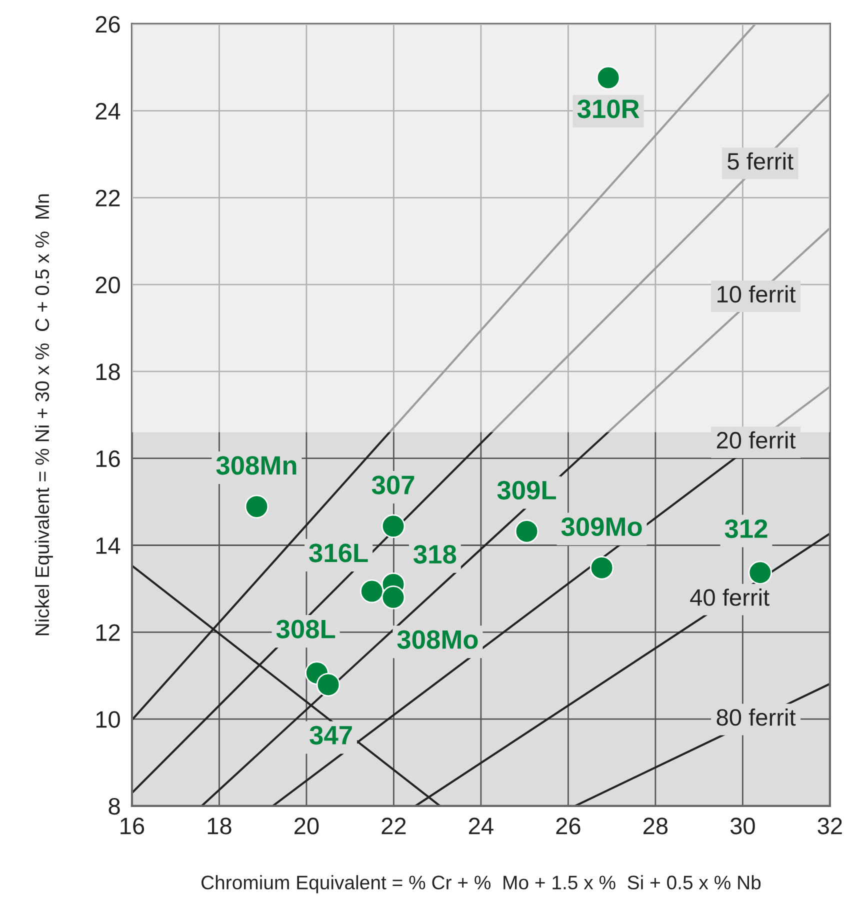 This screenshot has height=920, width=846. I want to click on x-axis-title: Chromium Equivalent = % Cr + % Mo + 1.5 x % Si + 0.5 x % Nb, so click(481, 884).